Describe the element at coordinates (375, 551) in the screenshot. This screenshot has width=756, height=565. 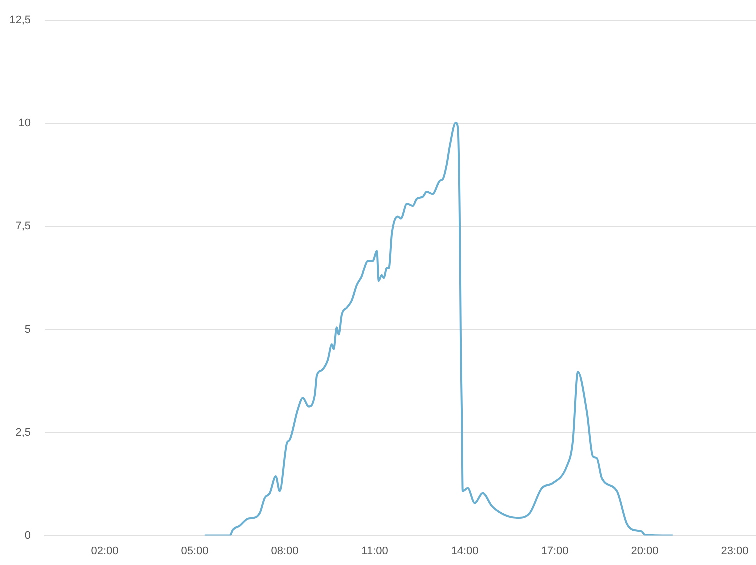
I see `x-tick-label: 11:00` at that location.